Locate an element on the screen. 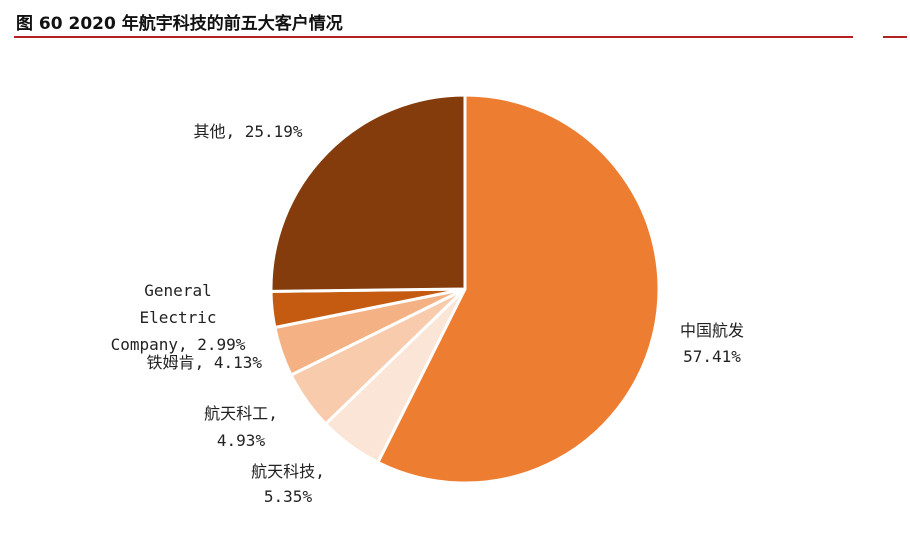 This screenshot has width=910, height=550. title-underline-end is located at coordinates (895, 37).